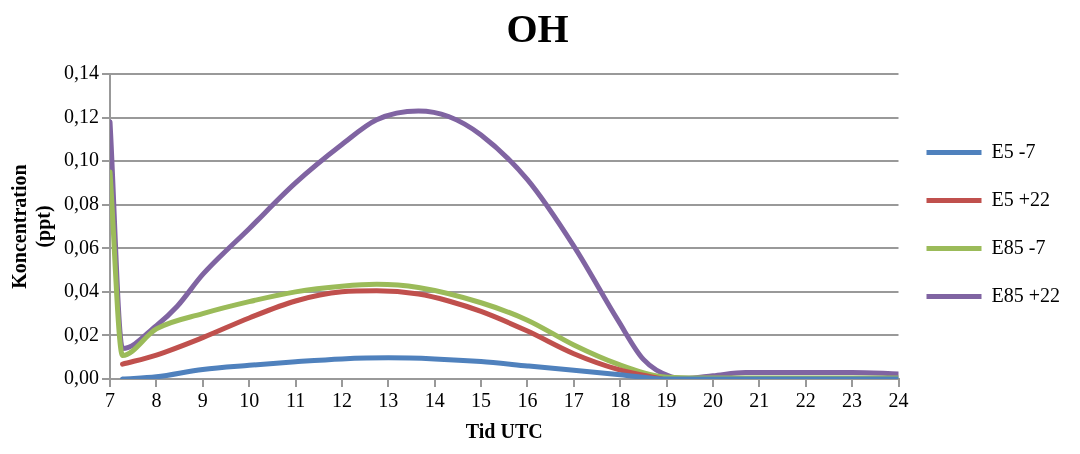 This screenshot has height=454, width=1080. I want to click on chart-title: OH, so click(537, 29).